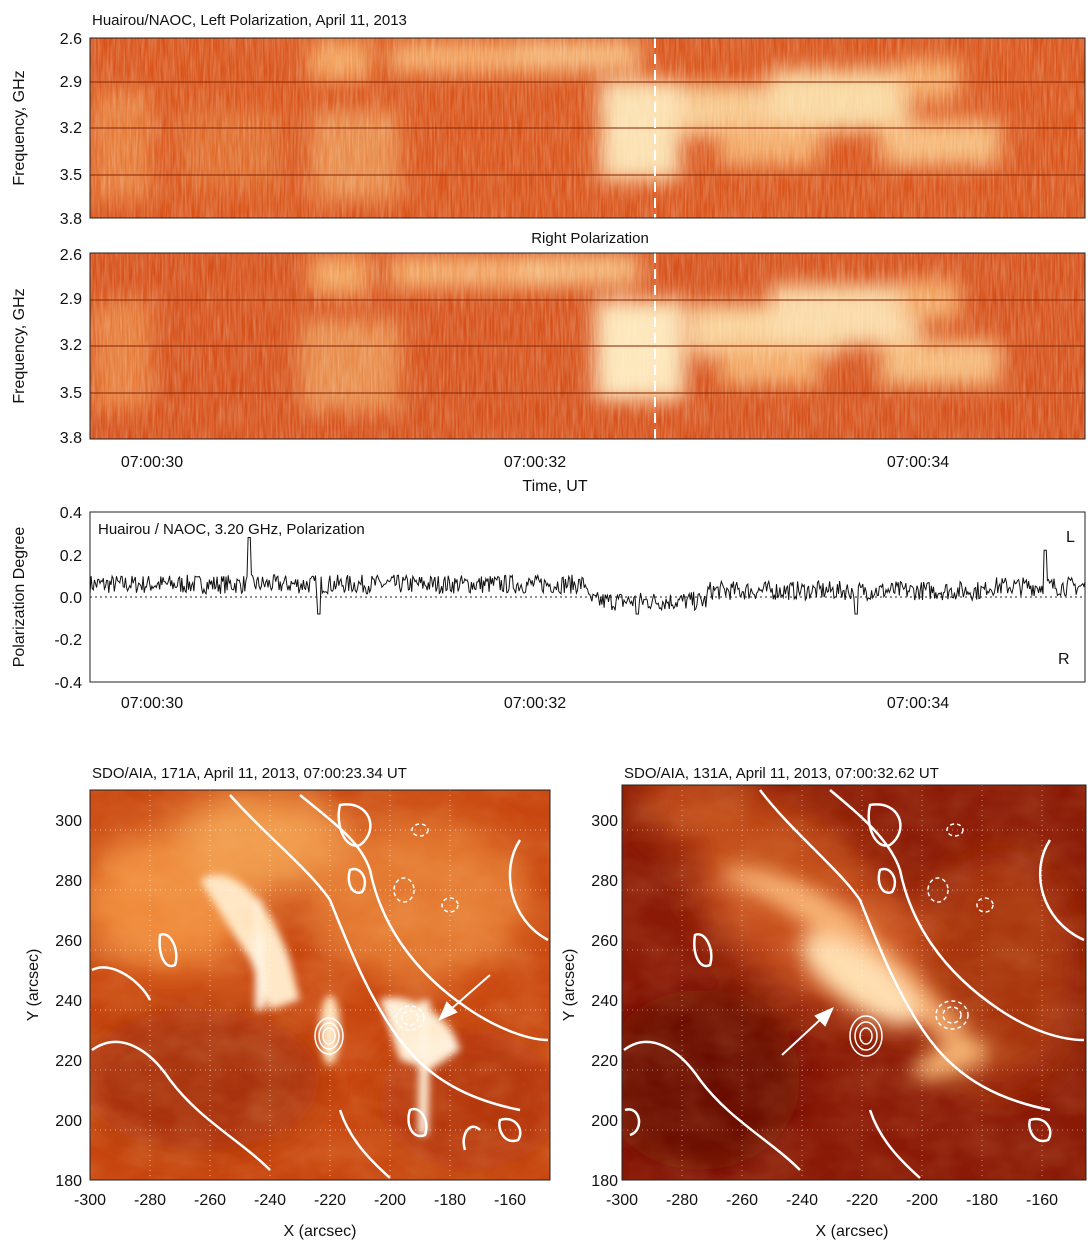 The height and width of the screenshot is (1245, 1088). What do you see at coordinates (604, 1181) in the screenshot?
I see `aia-right-ytick-180: 180` at bounding box center [604, 1181].